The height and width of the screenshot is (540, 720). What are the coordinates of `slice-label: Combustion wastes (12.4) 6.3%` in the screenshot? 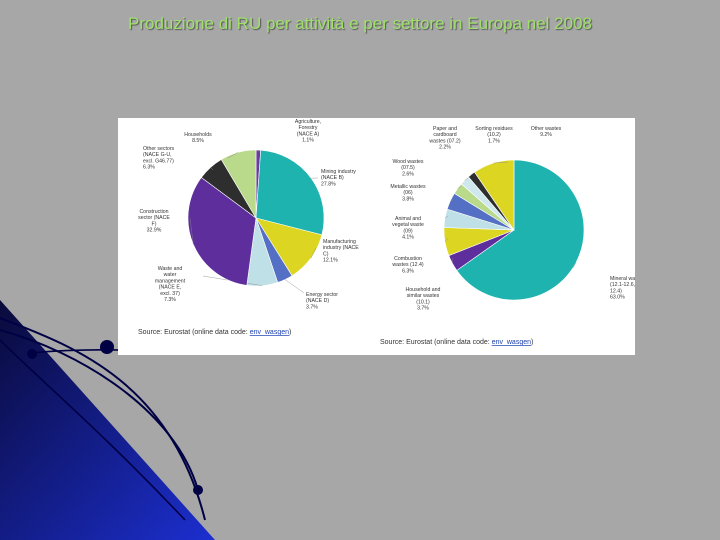 It's located at (407, 265).